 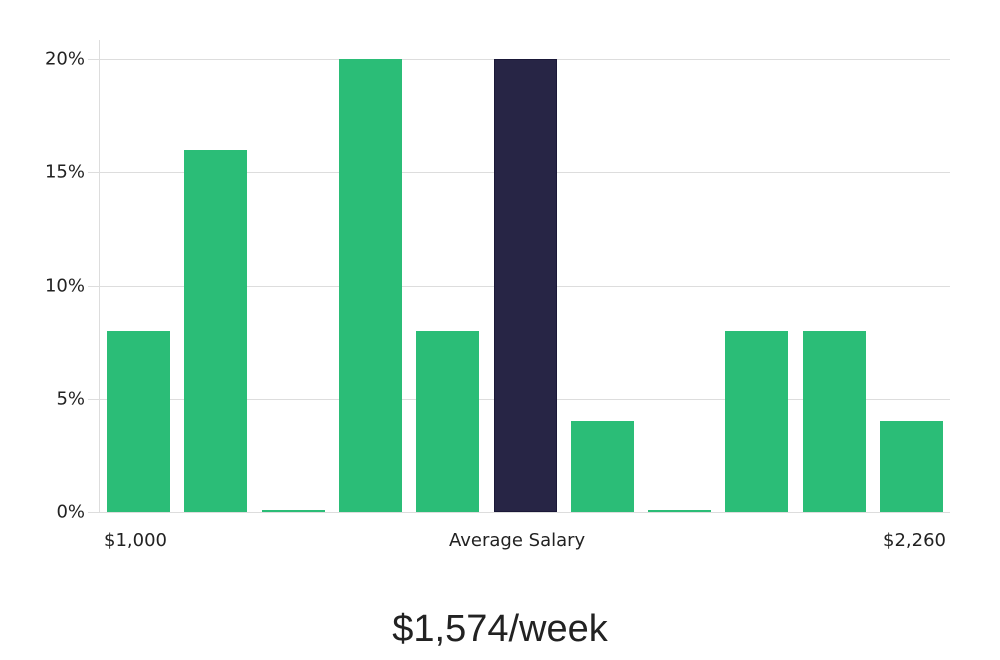 What do you see at coordinates (70, 399) in the screenshot?
I see `y-tick-label: 5%` at bounding box center [70, 399].